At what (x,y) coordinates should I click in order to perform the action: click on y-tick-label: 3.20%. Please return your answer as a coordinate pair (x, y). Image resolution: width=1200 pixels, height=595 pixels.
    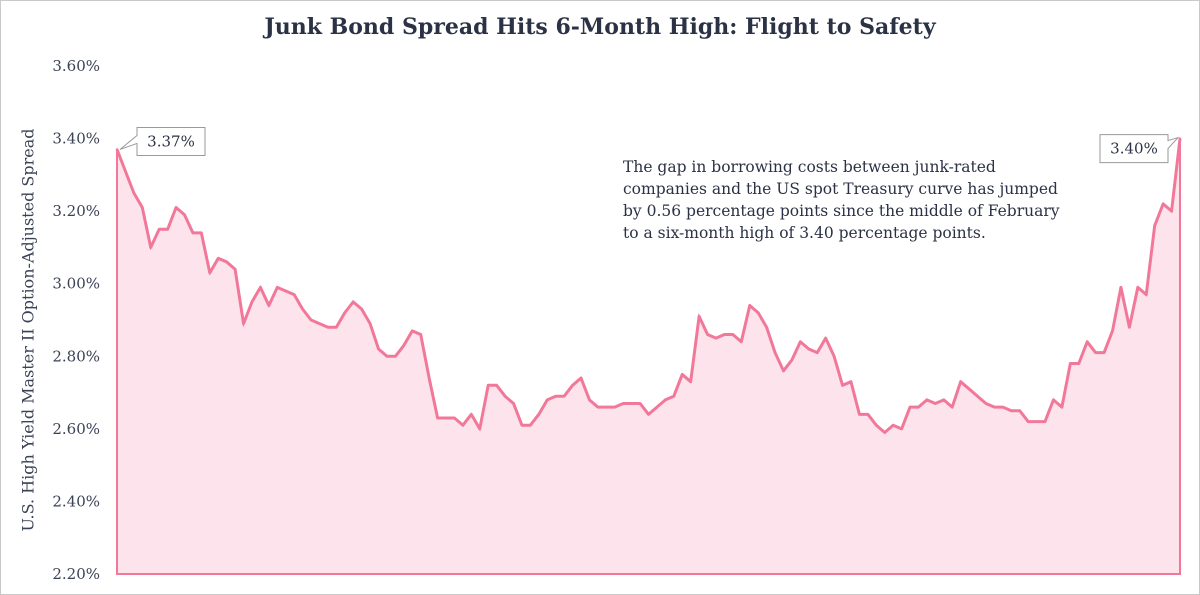
    Looking at the image, I should click on (76, 211).